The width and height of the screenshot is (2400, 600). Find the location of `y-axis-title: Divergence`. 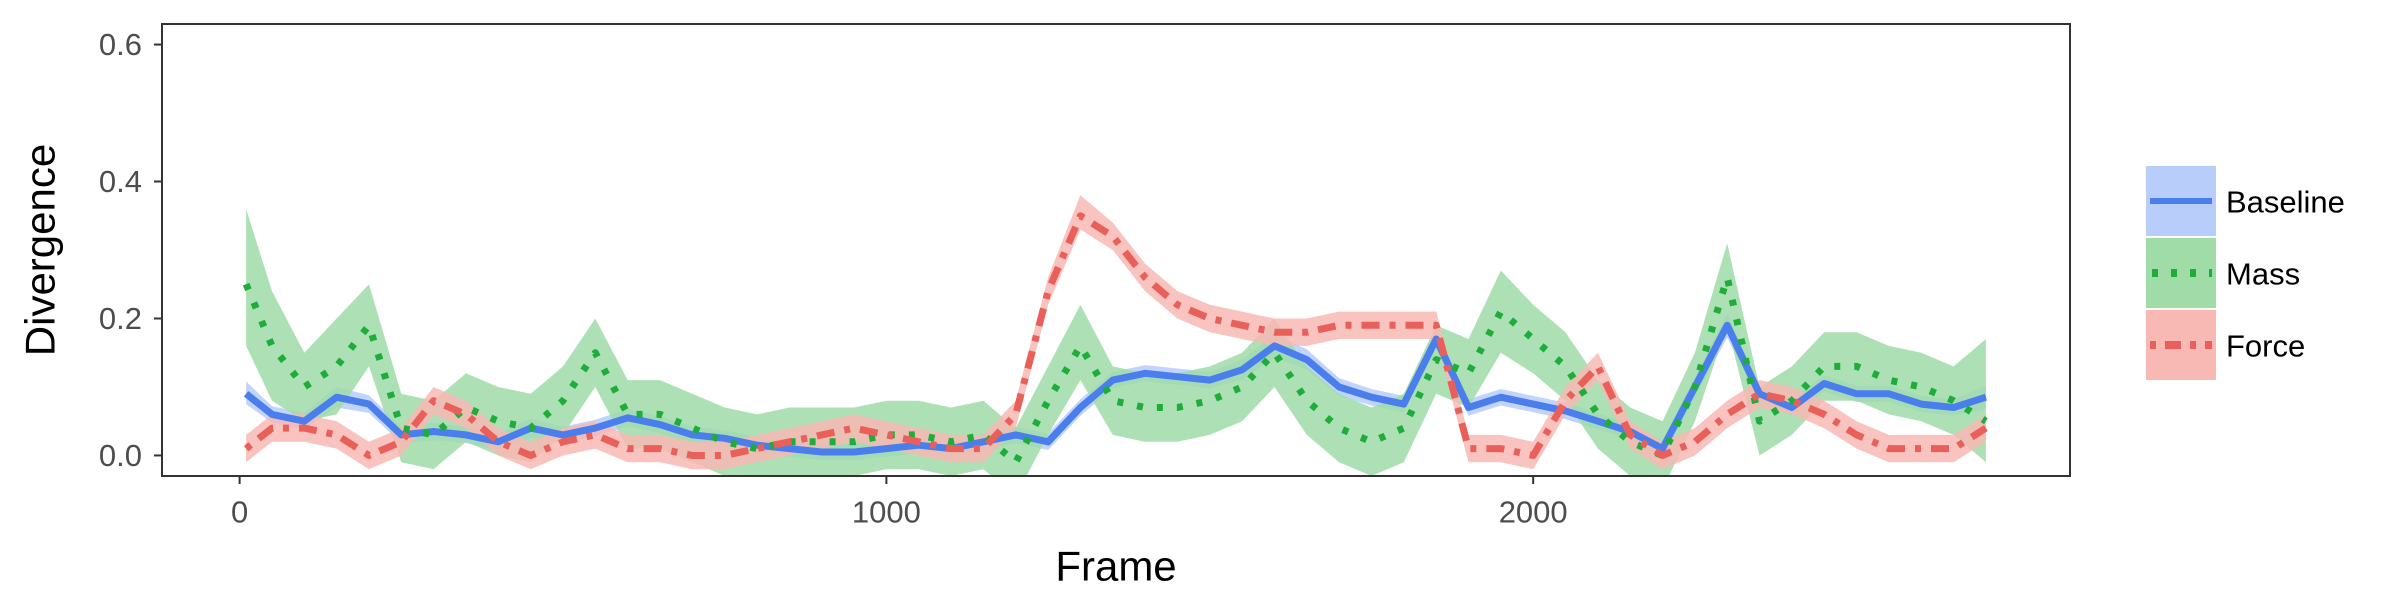

y-axis-title: Divergence is located at coordinates (40, 250).